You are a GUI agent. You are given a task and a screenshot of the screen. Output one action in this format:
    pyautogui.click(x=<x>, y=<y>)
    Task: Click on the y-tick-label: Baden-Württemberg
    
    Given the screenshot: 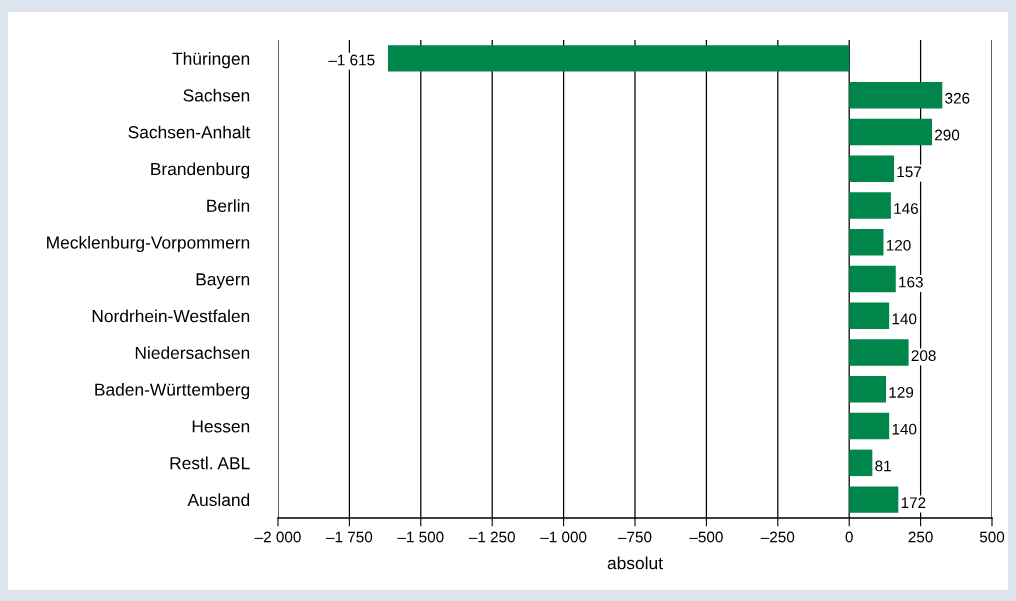 What is the action you would take?
    pyautogui.click(x=172, y=391)
    